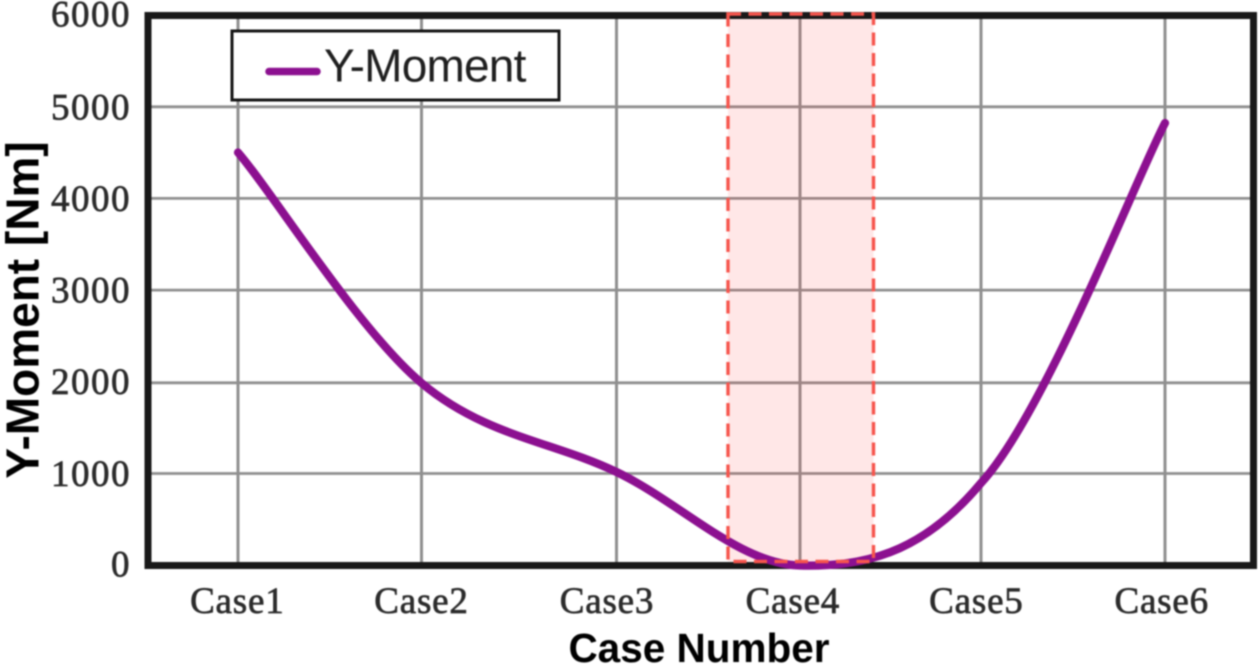 The height and width of the screenshot is (664, 1260). What do you see at coordinates (91, 291) in the screenshot?
I see `svg-text: 3000` at bounding box center [91, 291].